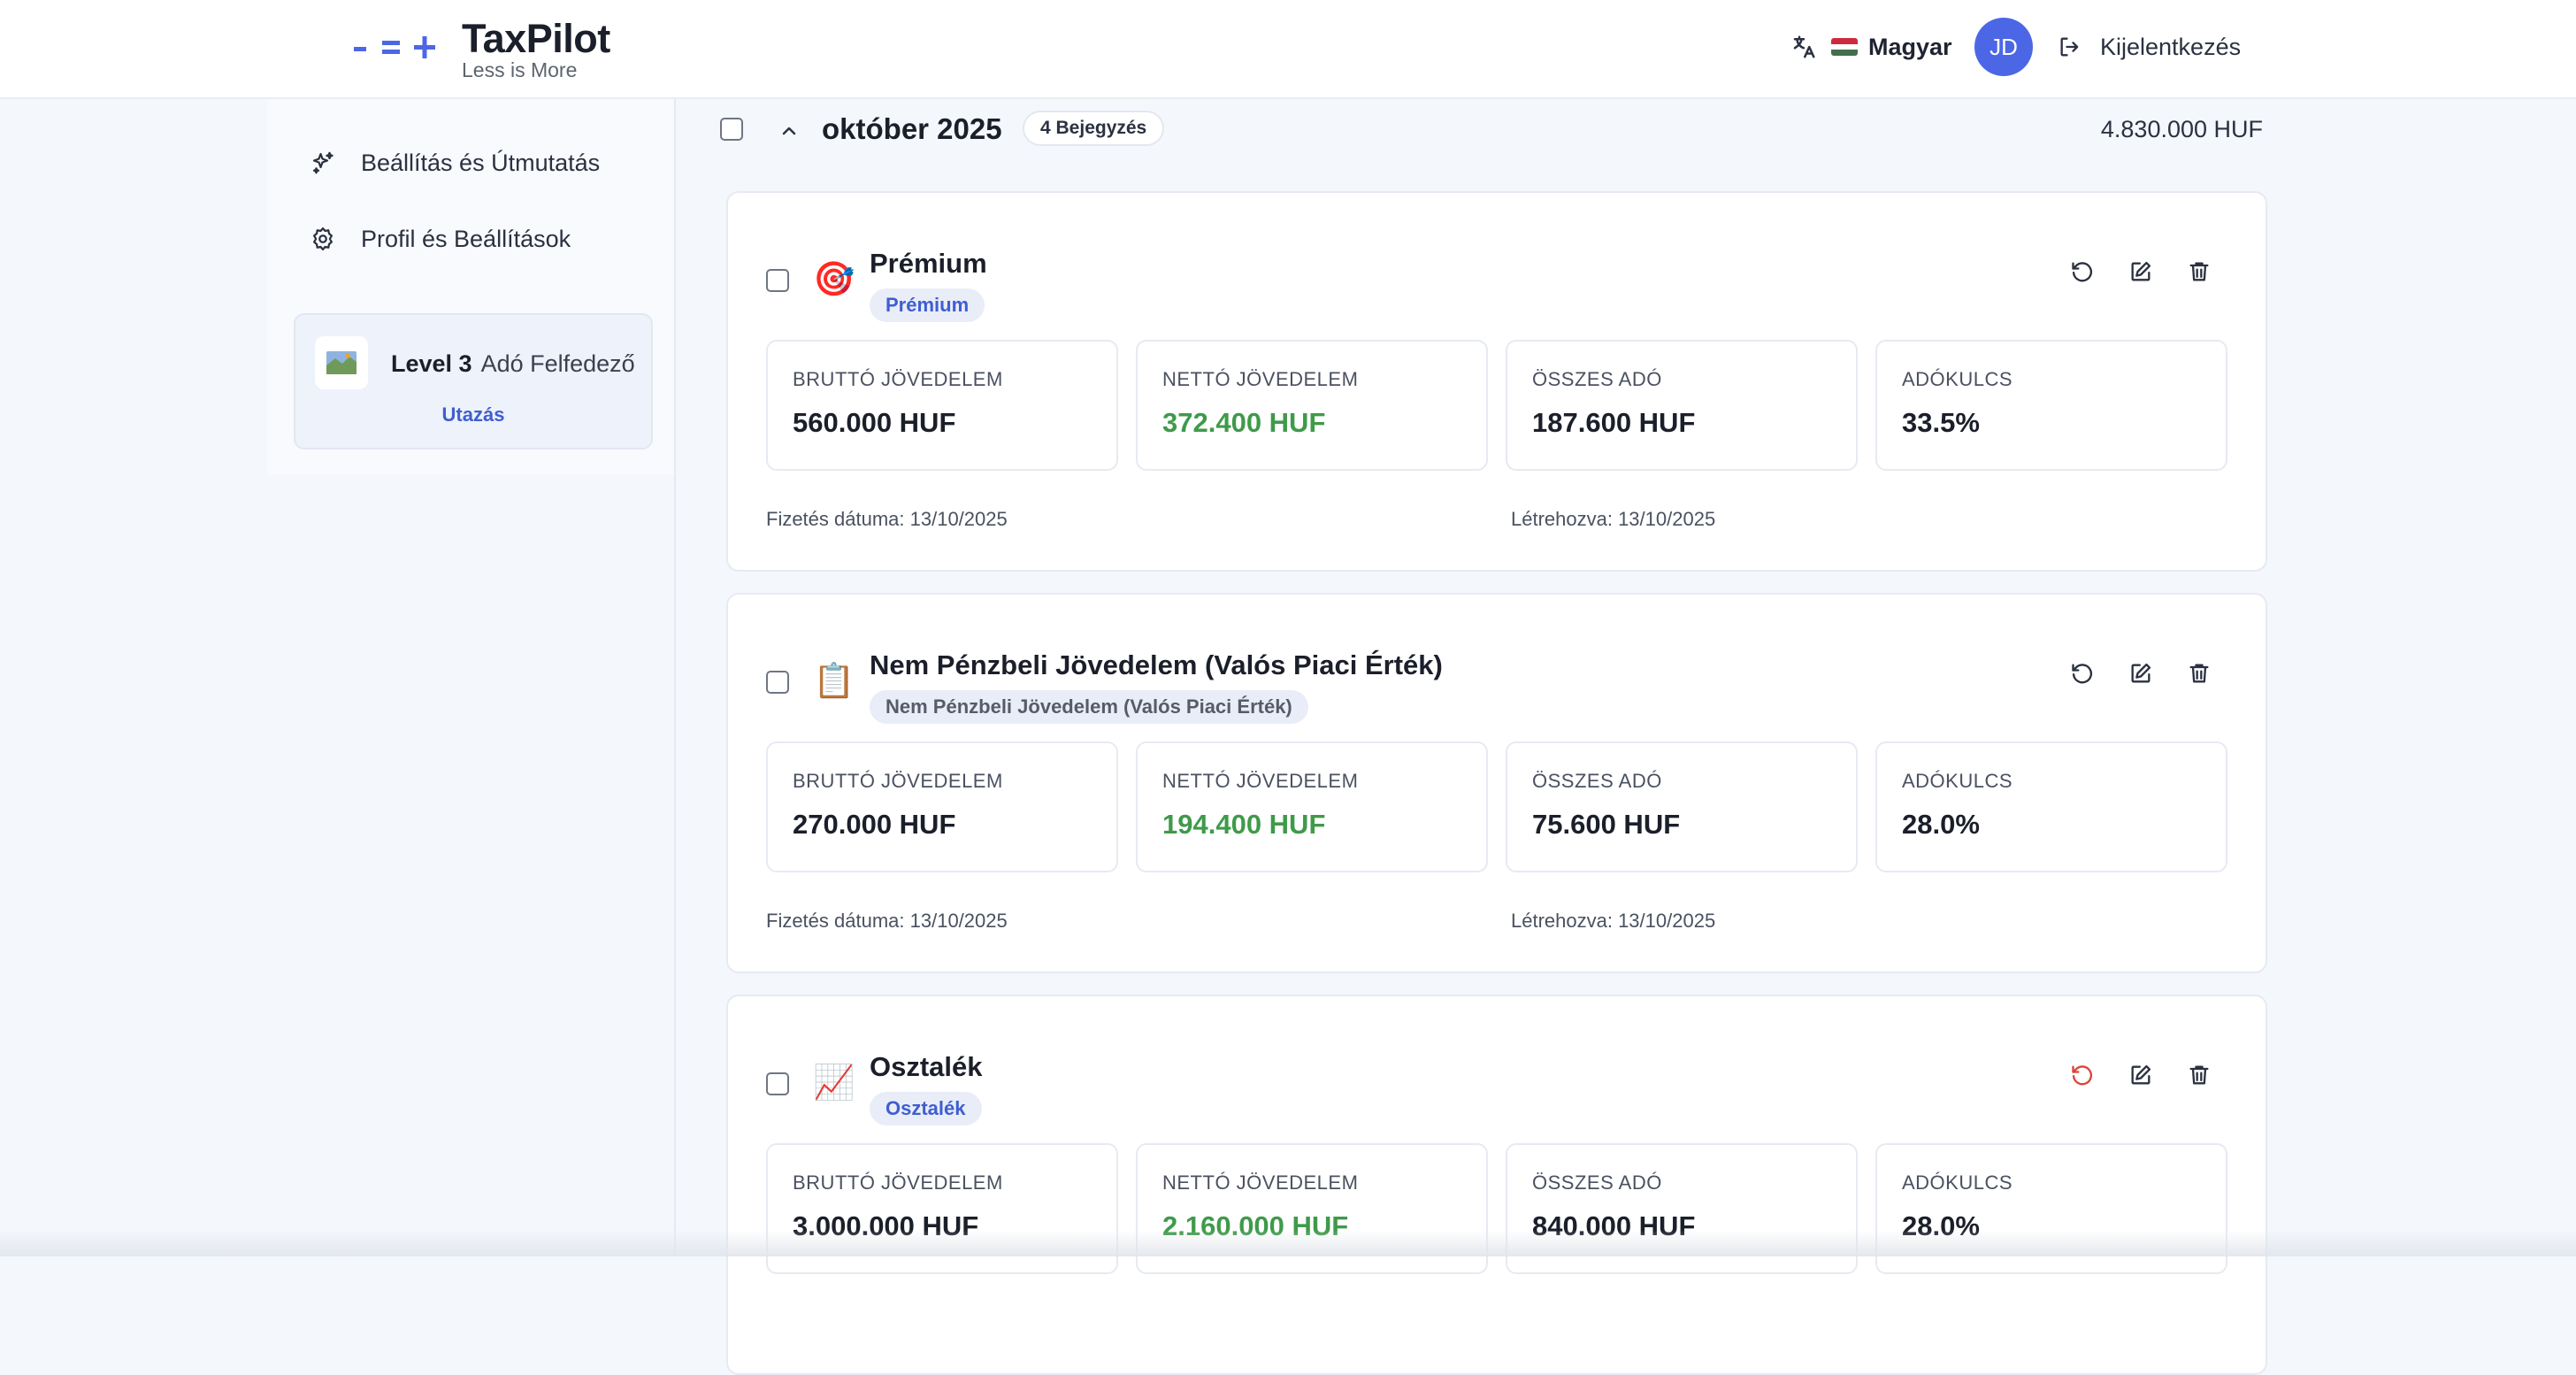  Describe the element at coordinates (557, 363) in the screenshot. I see `level-title: Adó Felfedező` at that location.